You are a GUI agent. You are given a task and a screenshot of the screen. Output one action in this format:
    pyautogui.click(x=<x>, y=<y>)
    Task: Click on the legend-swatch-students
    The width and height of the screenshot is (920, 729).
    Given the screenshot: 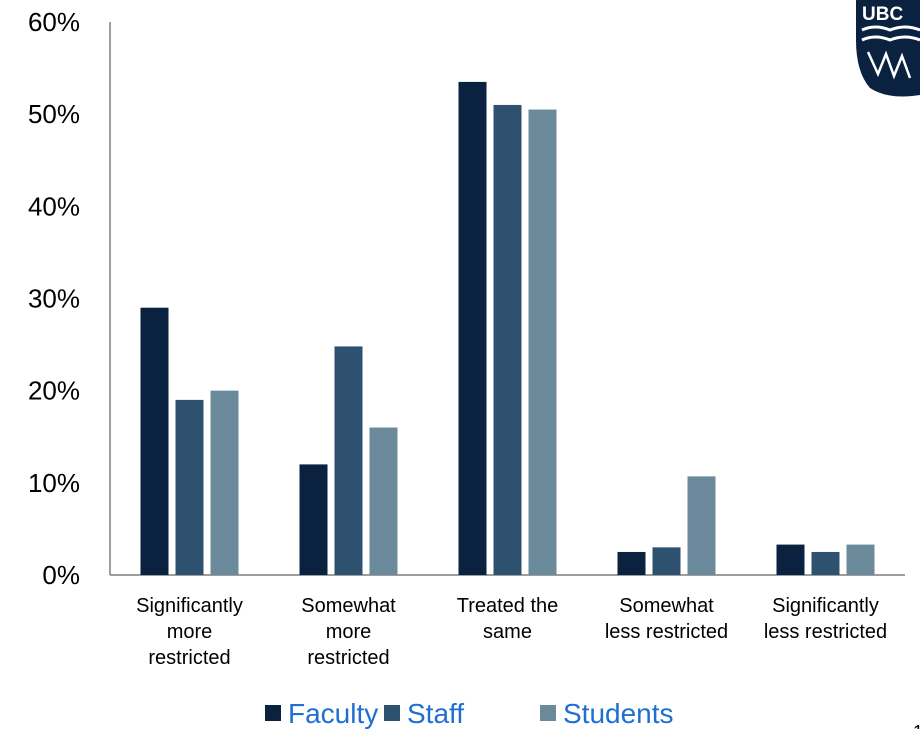 What is the action you would take?
    pyautogui.click(x=548, y=713)
    